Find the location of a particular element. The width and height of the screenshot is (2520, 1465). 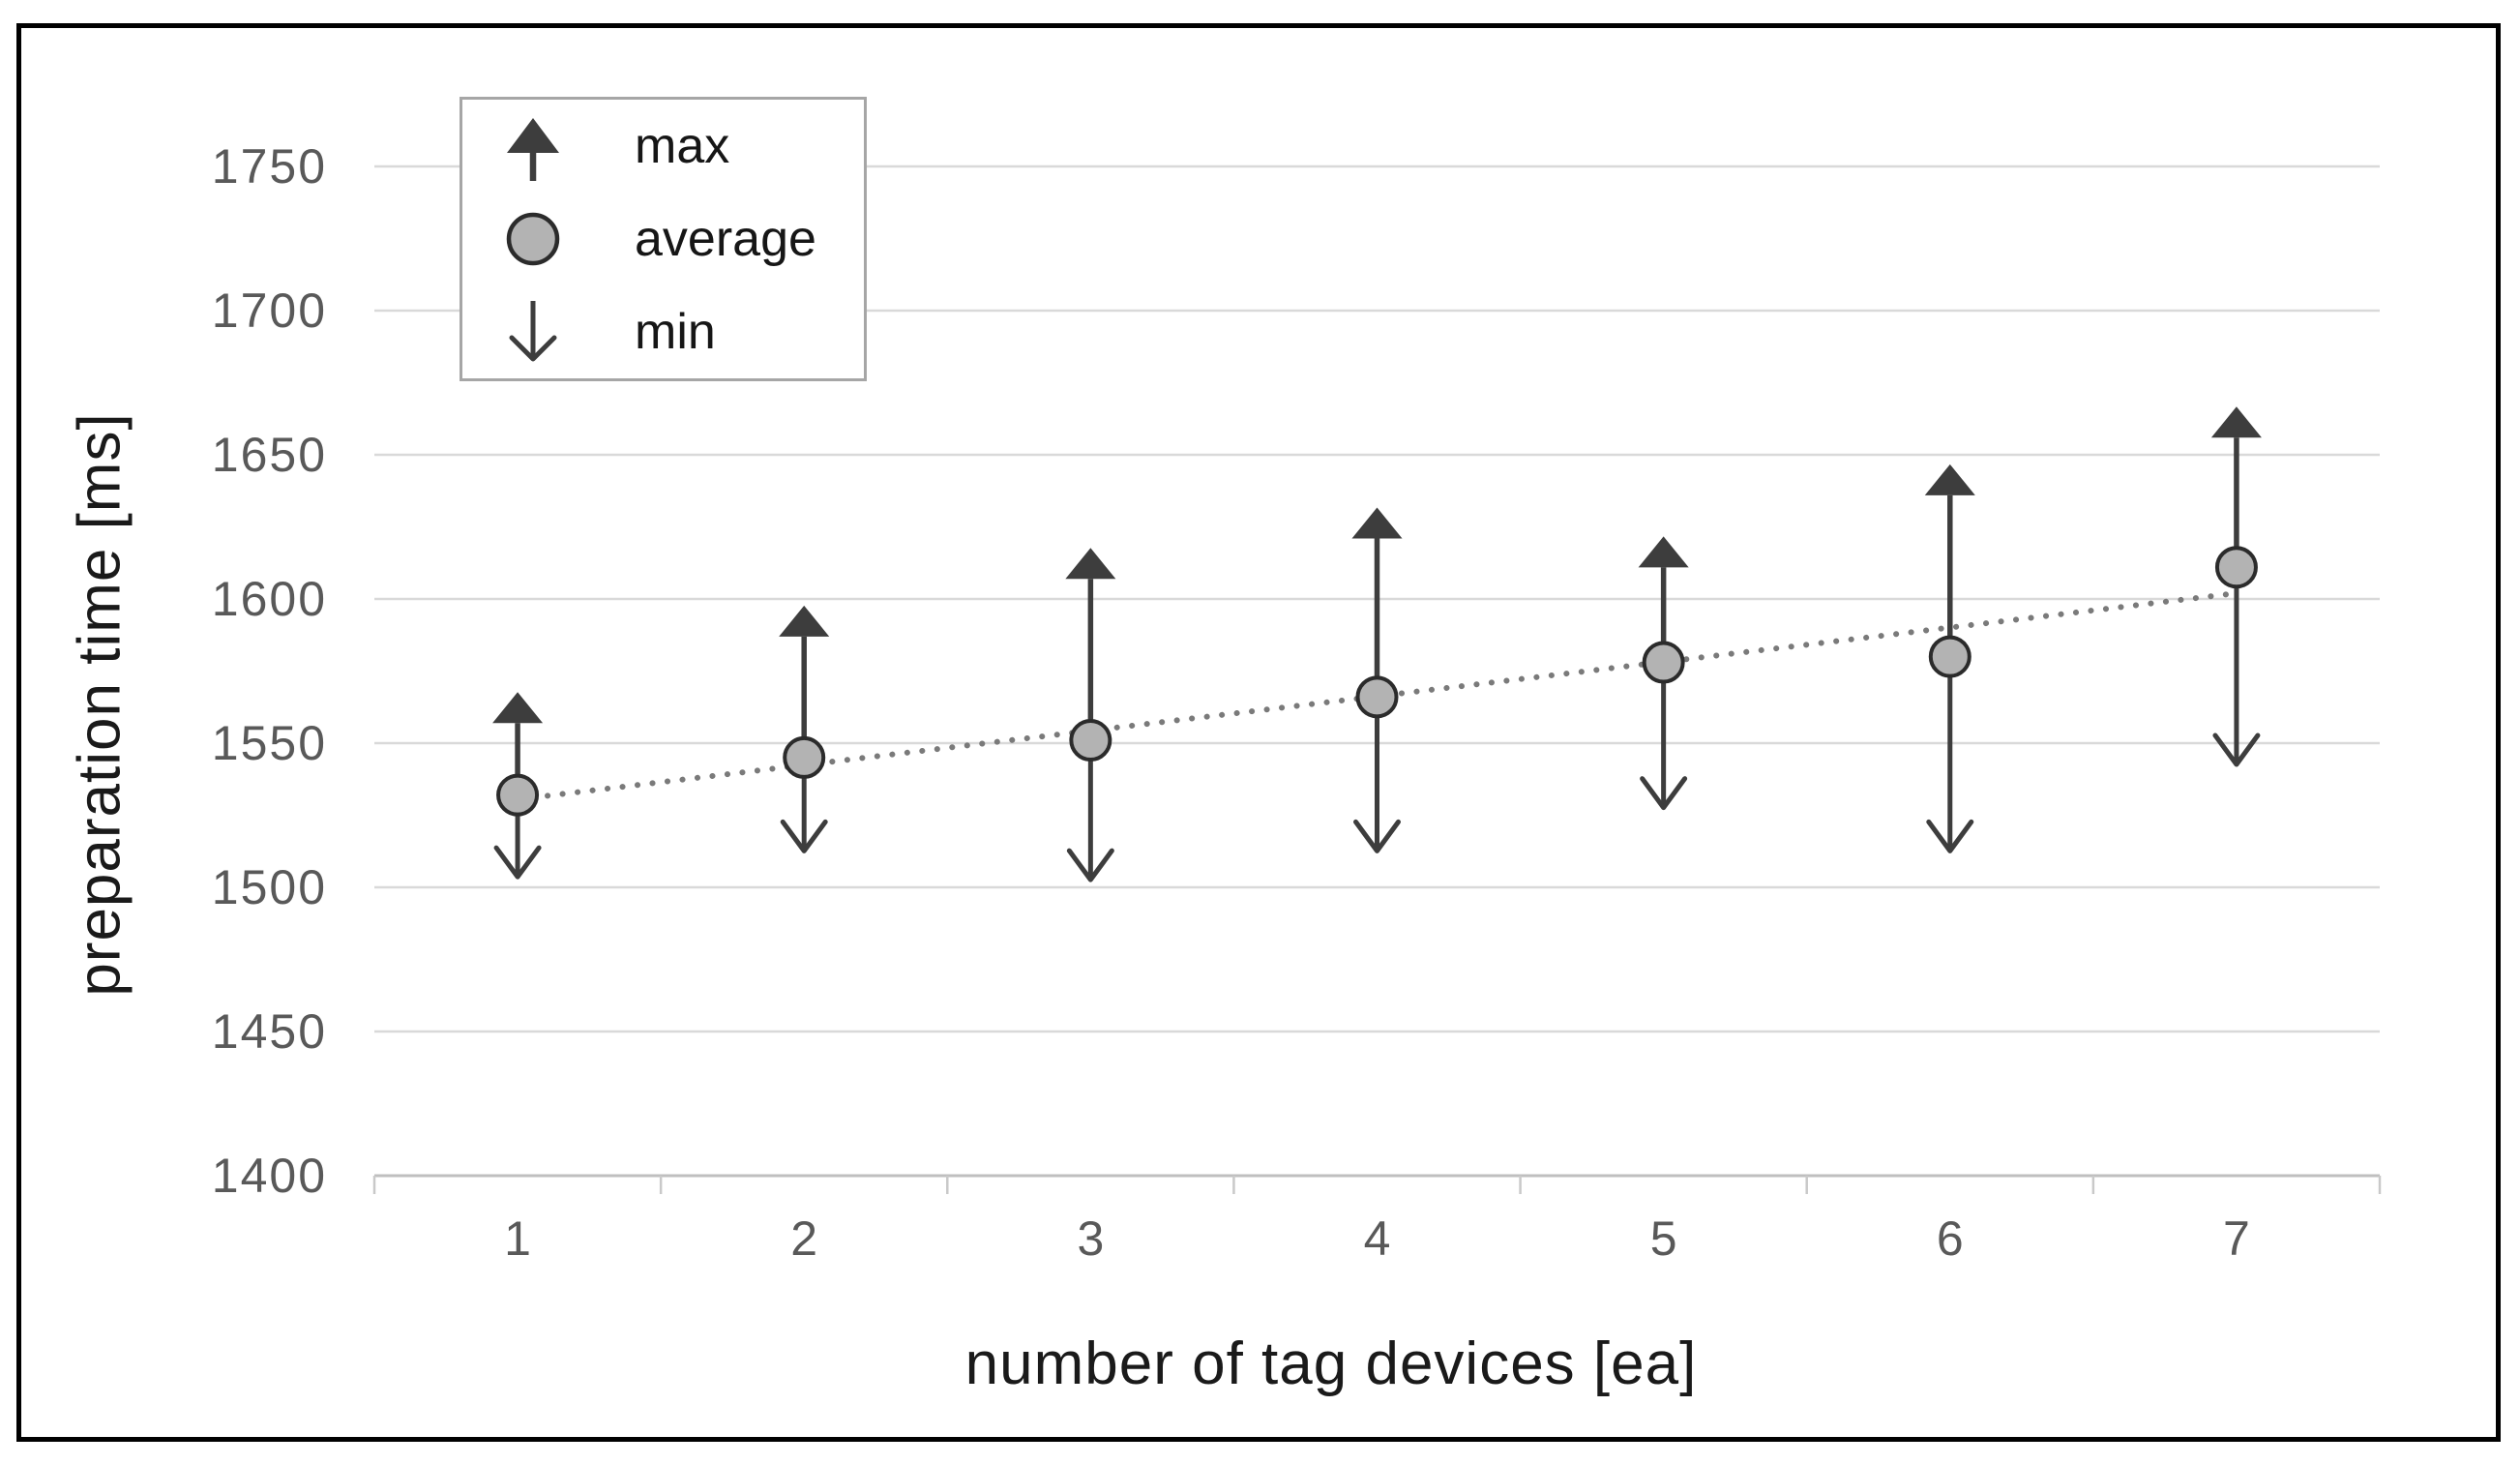

legend-label-max: max is located at coordinates (682, 146).